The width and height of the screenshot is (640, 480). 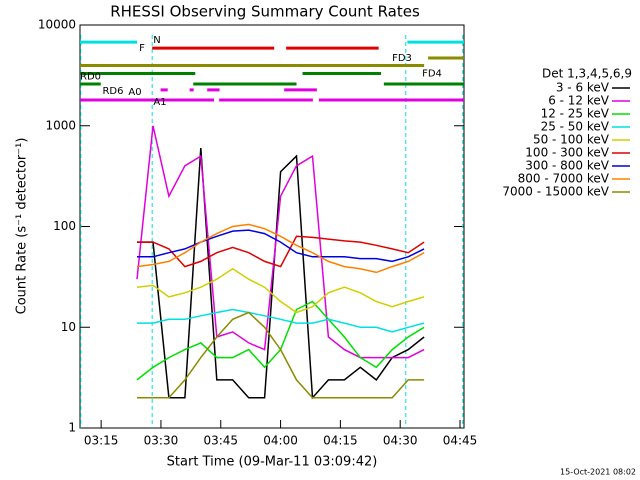 I want to click on legend-label: 50 - 100 keV, so click(x=571, y=140).